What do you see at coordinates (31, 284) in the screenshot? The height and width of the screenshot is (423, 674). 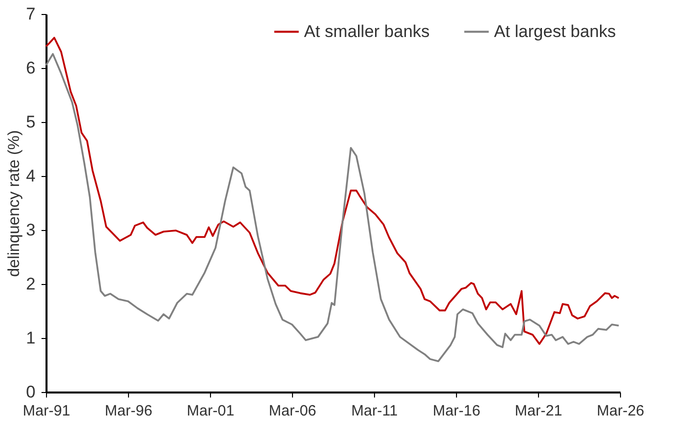 I see `y-tick-label: 2` at bounding box center [31, 284].